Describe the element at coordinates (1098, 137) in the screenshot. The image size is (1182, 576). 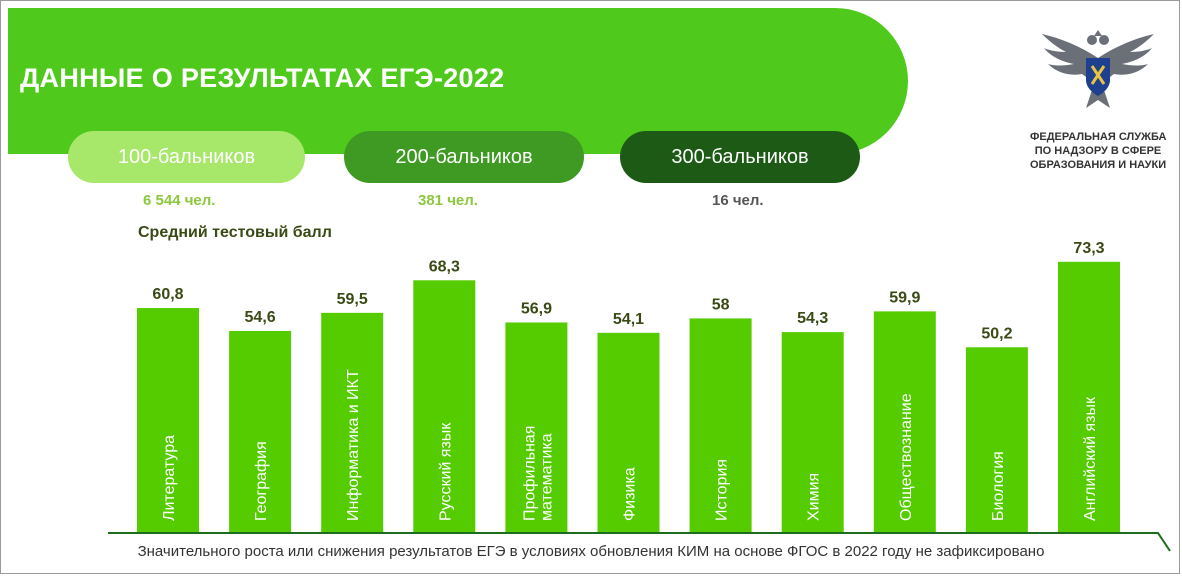
I see `agency-name-line: ФЕДЕРАЛЬНАЯ СЛУЖБА` at that location.